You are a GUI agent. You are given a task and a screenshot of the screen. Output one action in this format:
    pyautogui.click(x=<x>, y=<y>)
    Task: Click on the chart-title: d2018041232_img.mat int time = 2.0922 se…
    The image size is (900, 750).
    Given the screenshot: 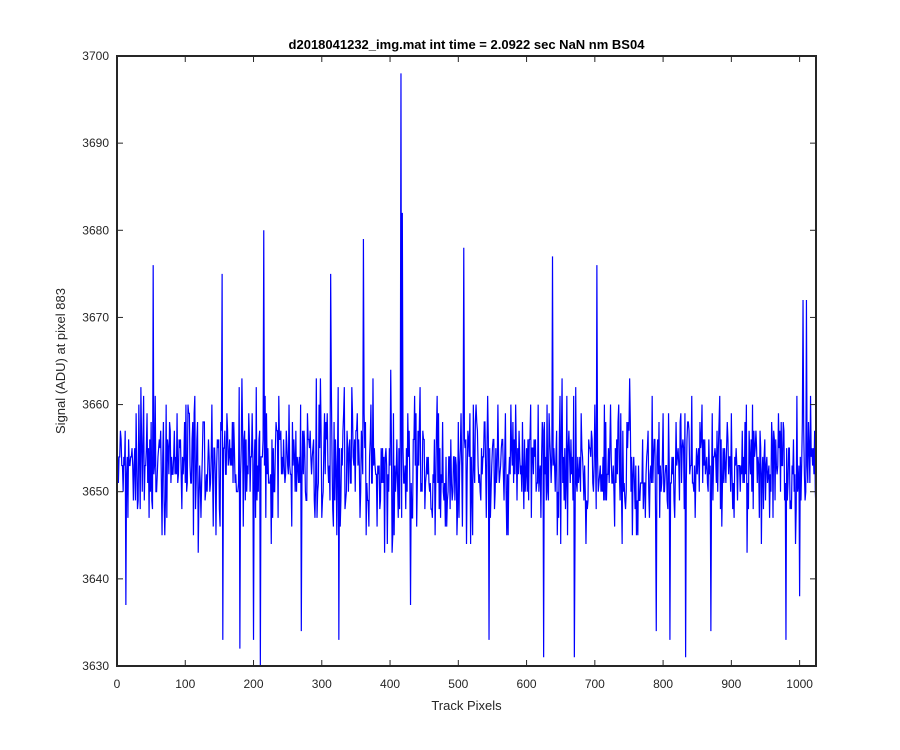 What is the action you would take?
    pyautogui.click(x=467, y=44)
    